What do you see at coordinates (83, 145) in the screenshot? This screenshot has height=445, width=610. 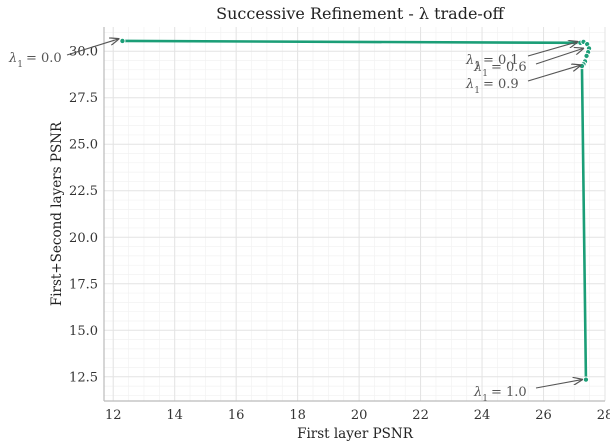 I see `y-tick-label: 25.0` at bounding box center [83, 145].